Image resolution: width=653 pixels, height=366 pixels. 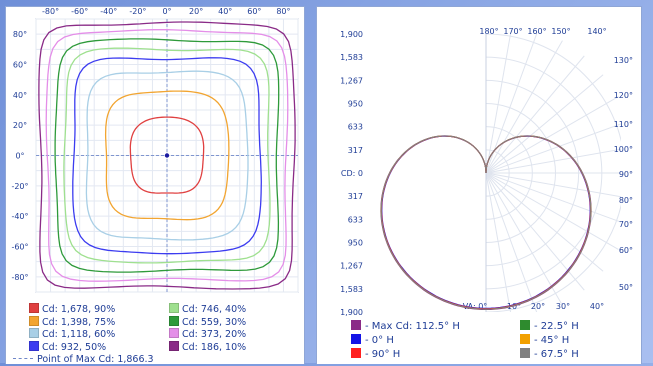 I want to click on legend-item: Cd: 1,398, 75%, so click(x=72, y=321).